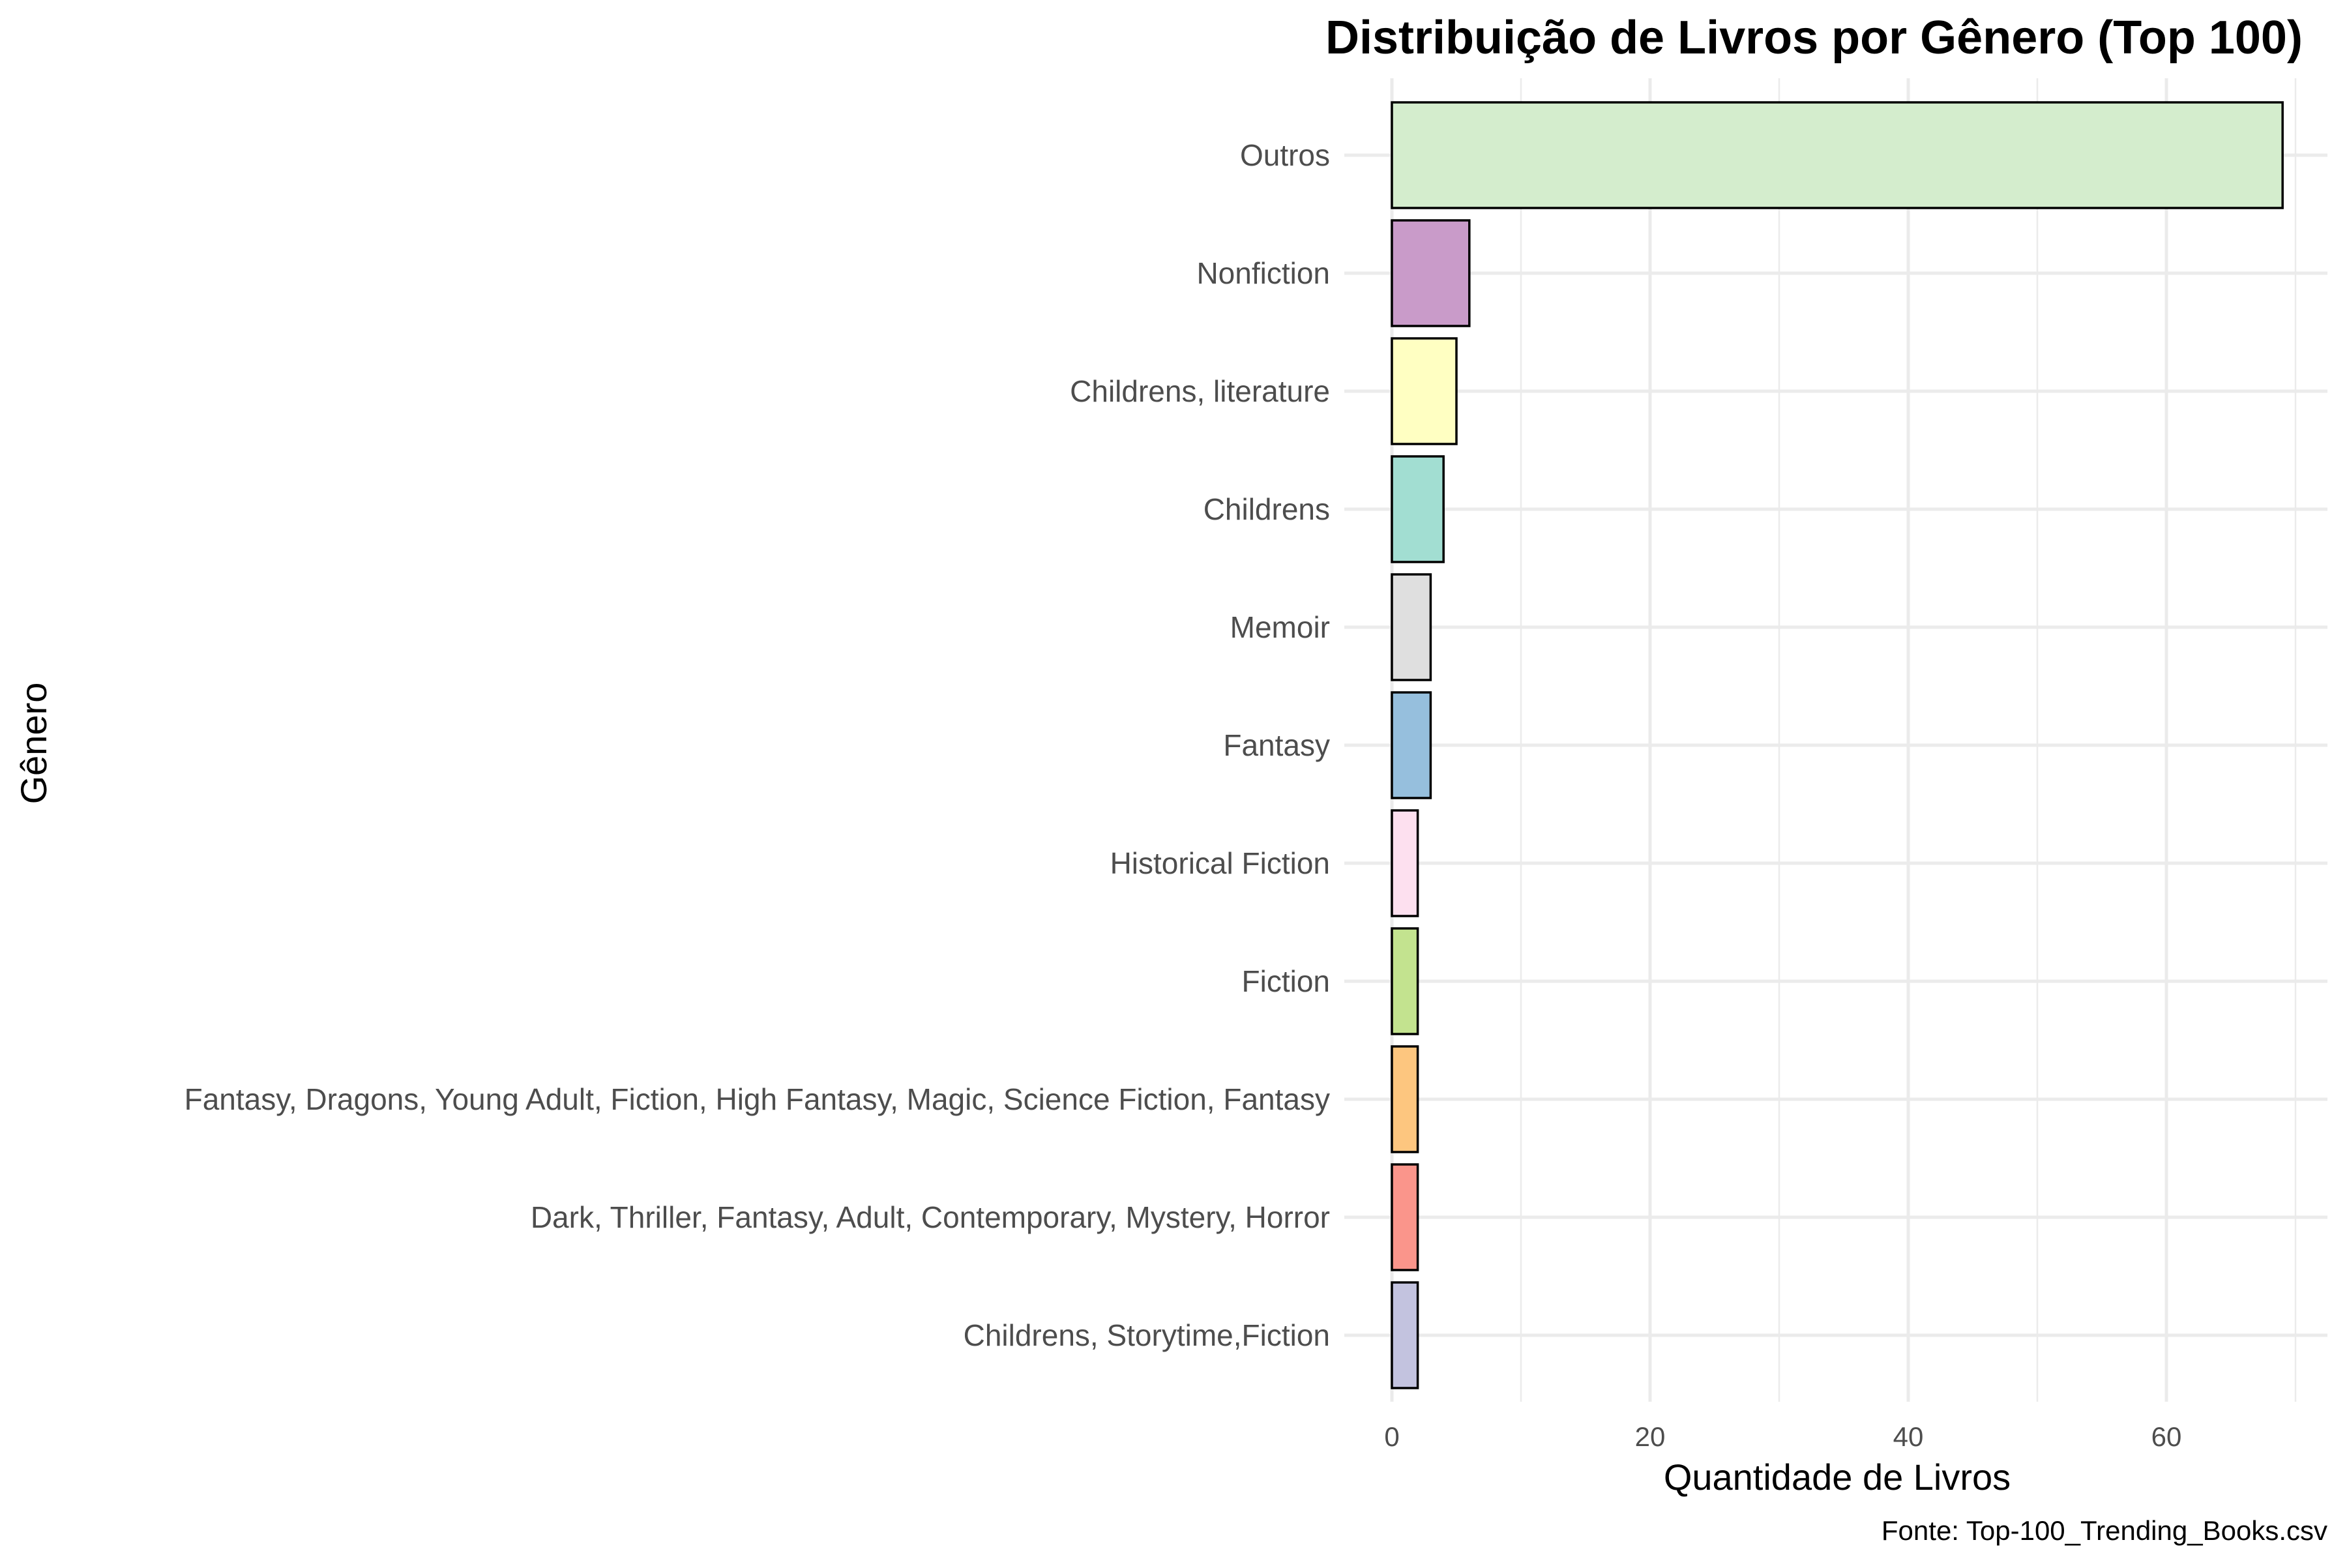 The width and height of the screenshot is (2347, 1568). I want to click on caption: Fonte: Top-100_Trending_Books.csv, so click(2104, 1531).